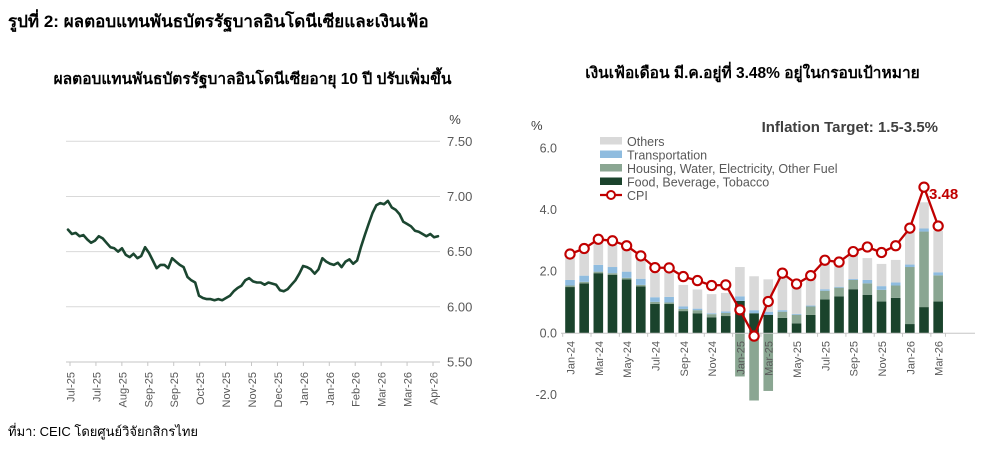  I want to click on svg-text: Feb-26, so click(357, 389).